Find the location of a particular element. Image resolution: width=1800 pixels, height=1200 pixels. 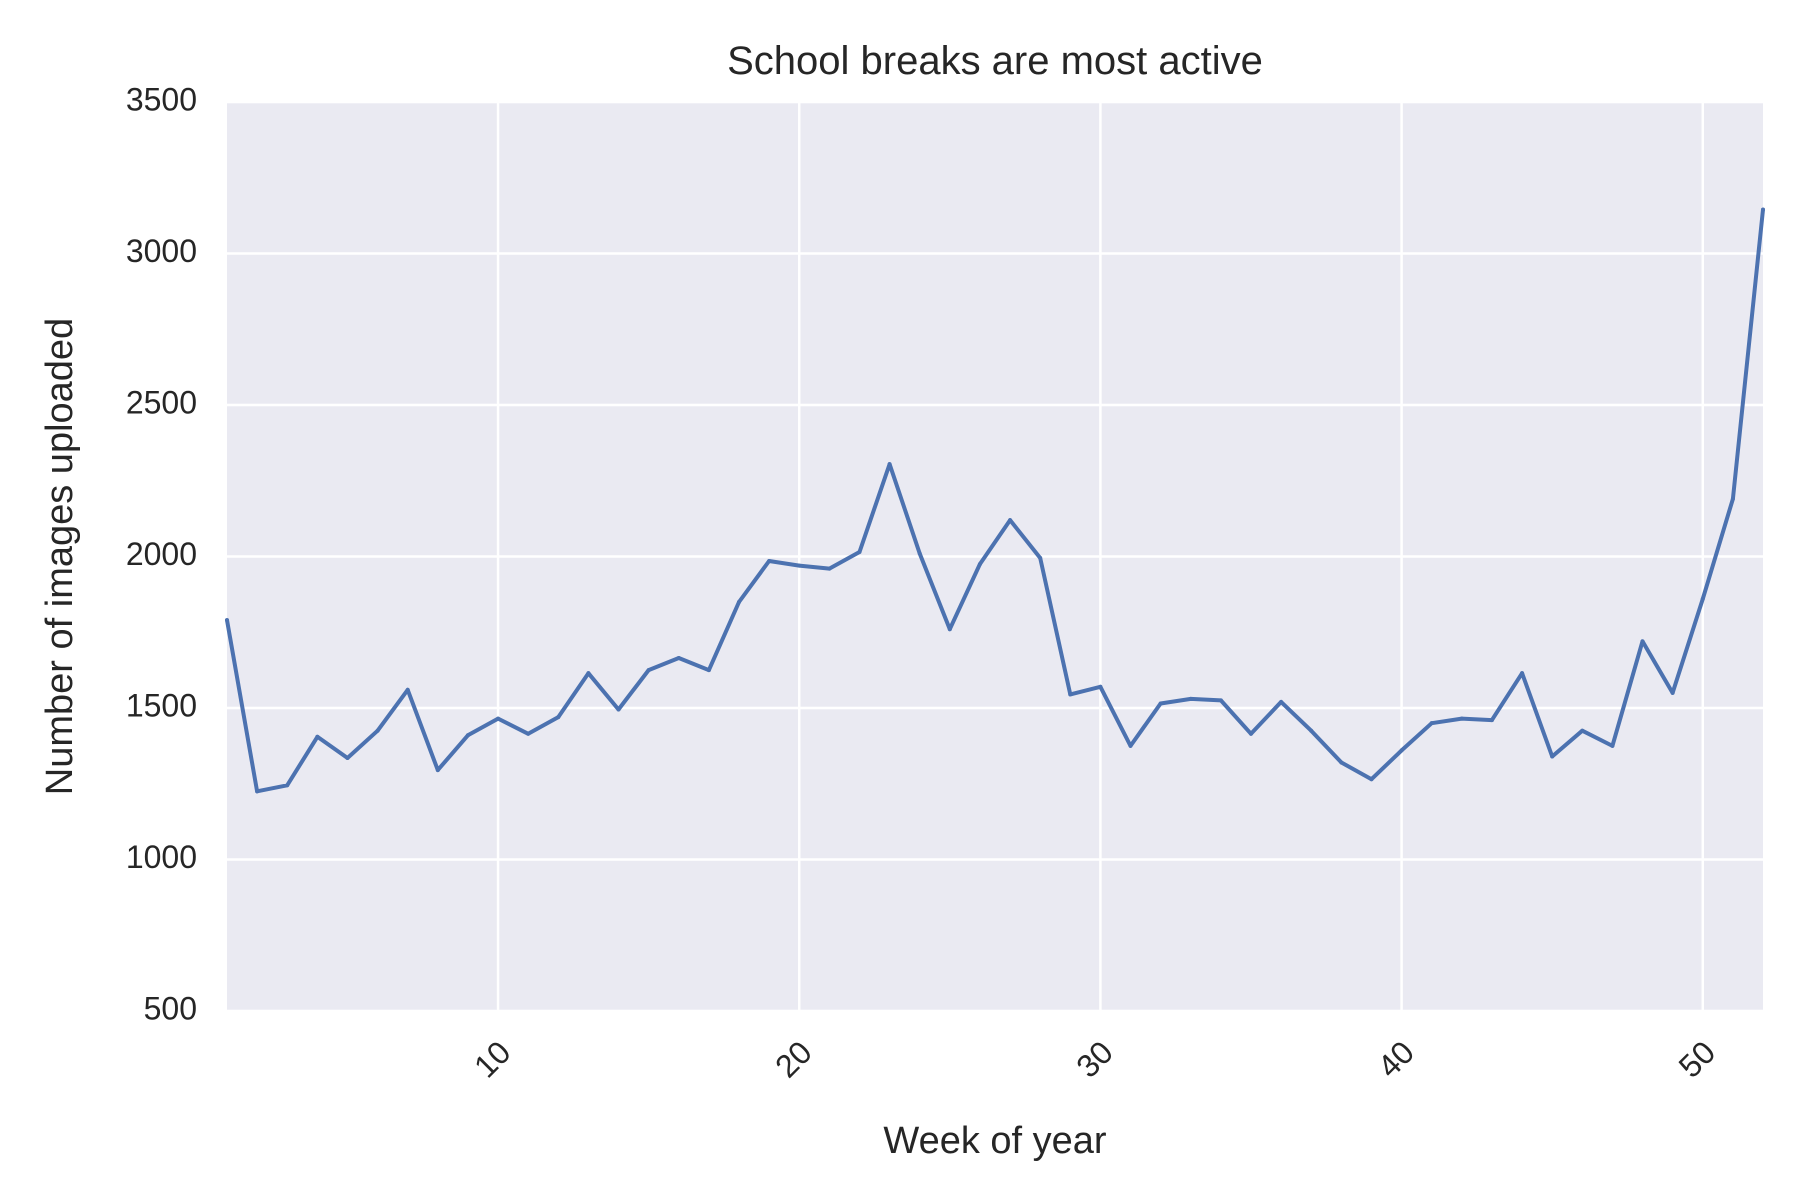

y-tick-label: 2000 is located at coordinates (161, 554).